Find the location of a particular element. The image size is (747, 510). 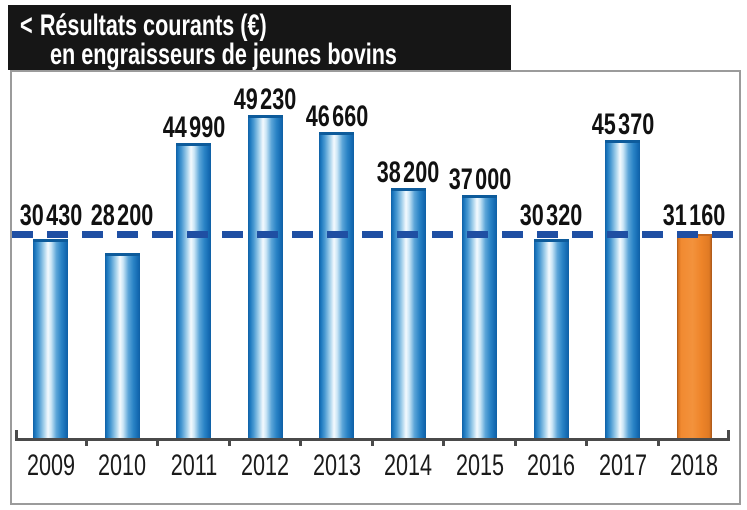

value-label-2014: 38 200 is located at coordinates (408, 172).